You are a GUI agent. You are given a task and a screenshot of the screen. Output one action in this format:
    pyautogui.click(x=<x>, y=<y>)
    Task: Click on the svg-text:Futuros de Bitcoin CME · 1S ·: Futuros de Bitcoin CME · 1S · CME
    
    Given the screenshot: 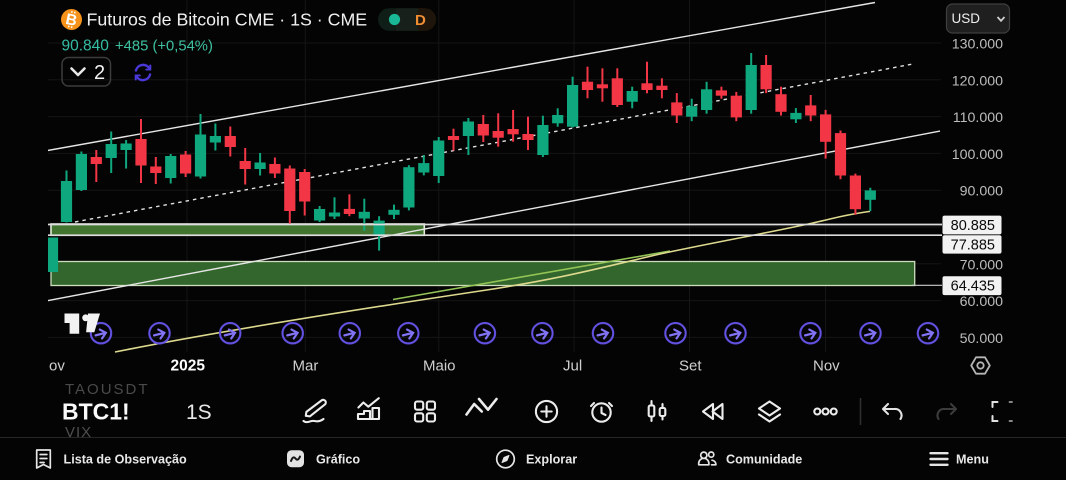 What is the action you would take?
    pyautogui.click(x=227, y=20)
    